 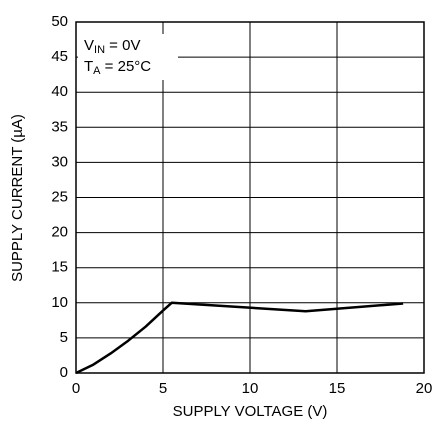 What do you see at coordinates (64, 372) in the screenshot?
I see `y-tick-label: 0` at bounding box center [64, 372].